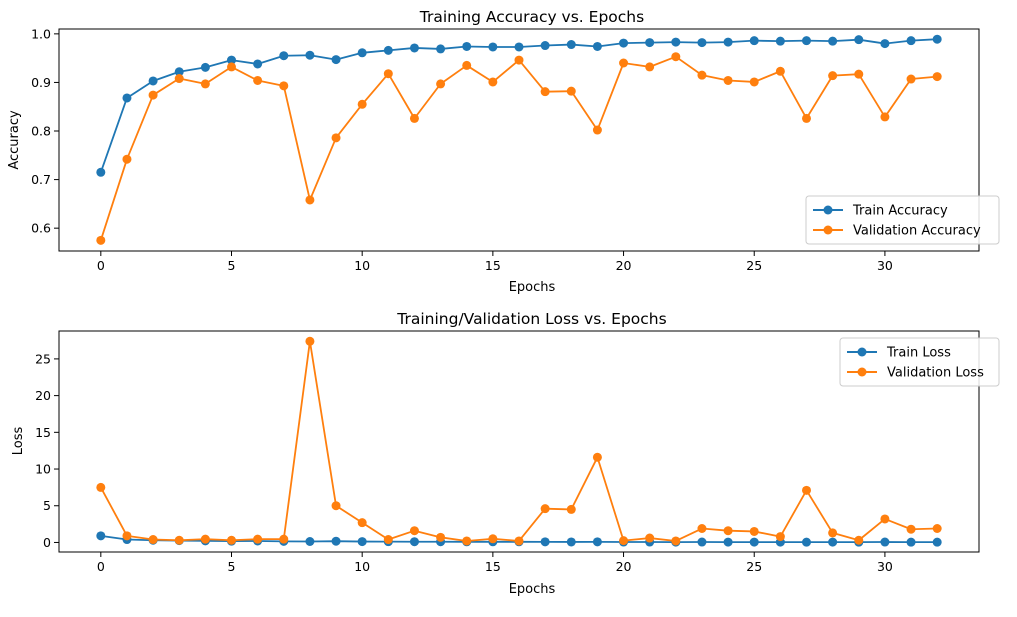 The width and height of the screenshot is (1017, 617). I want to click on loss-y-tick-label: 5, so click(47, 505).